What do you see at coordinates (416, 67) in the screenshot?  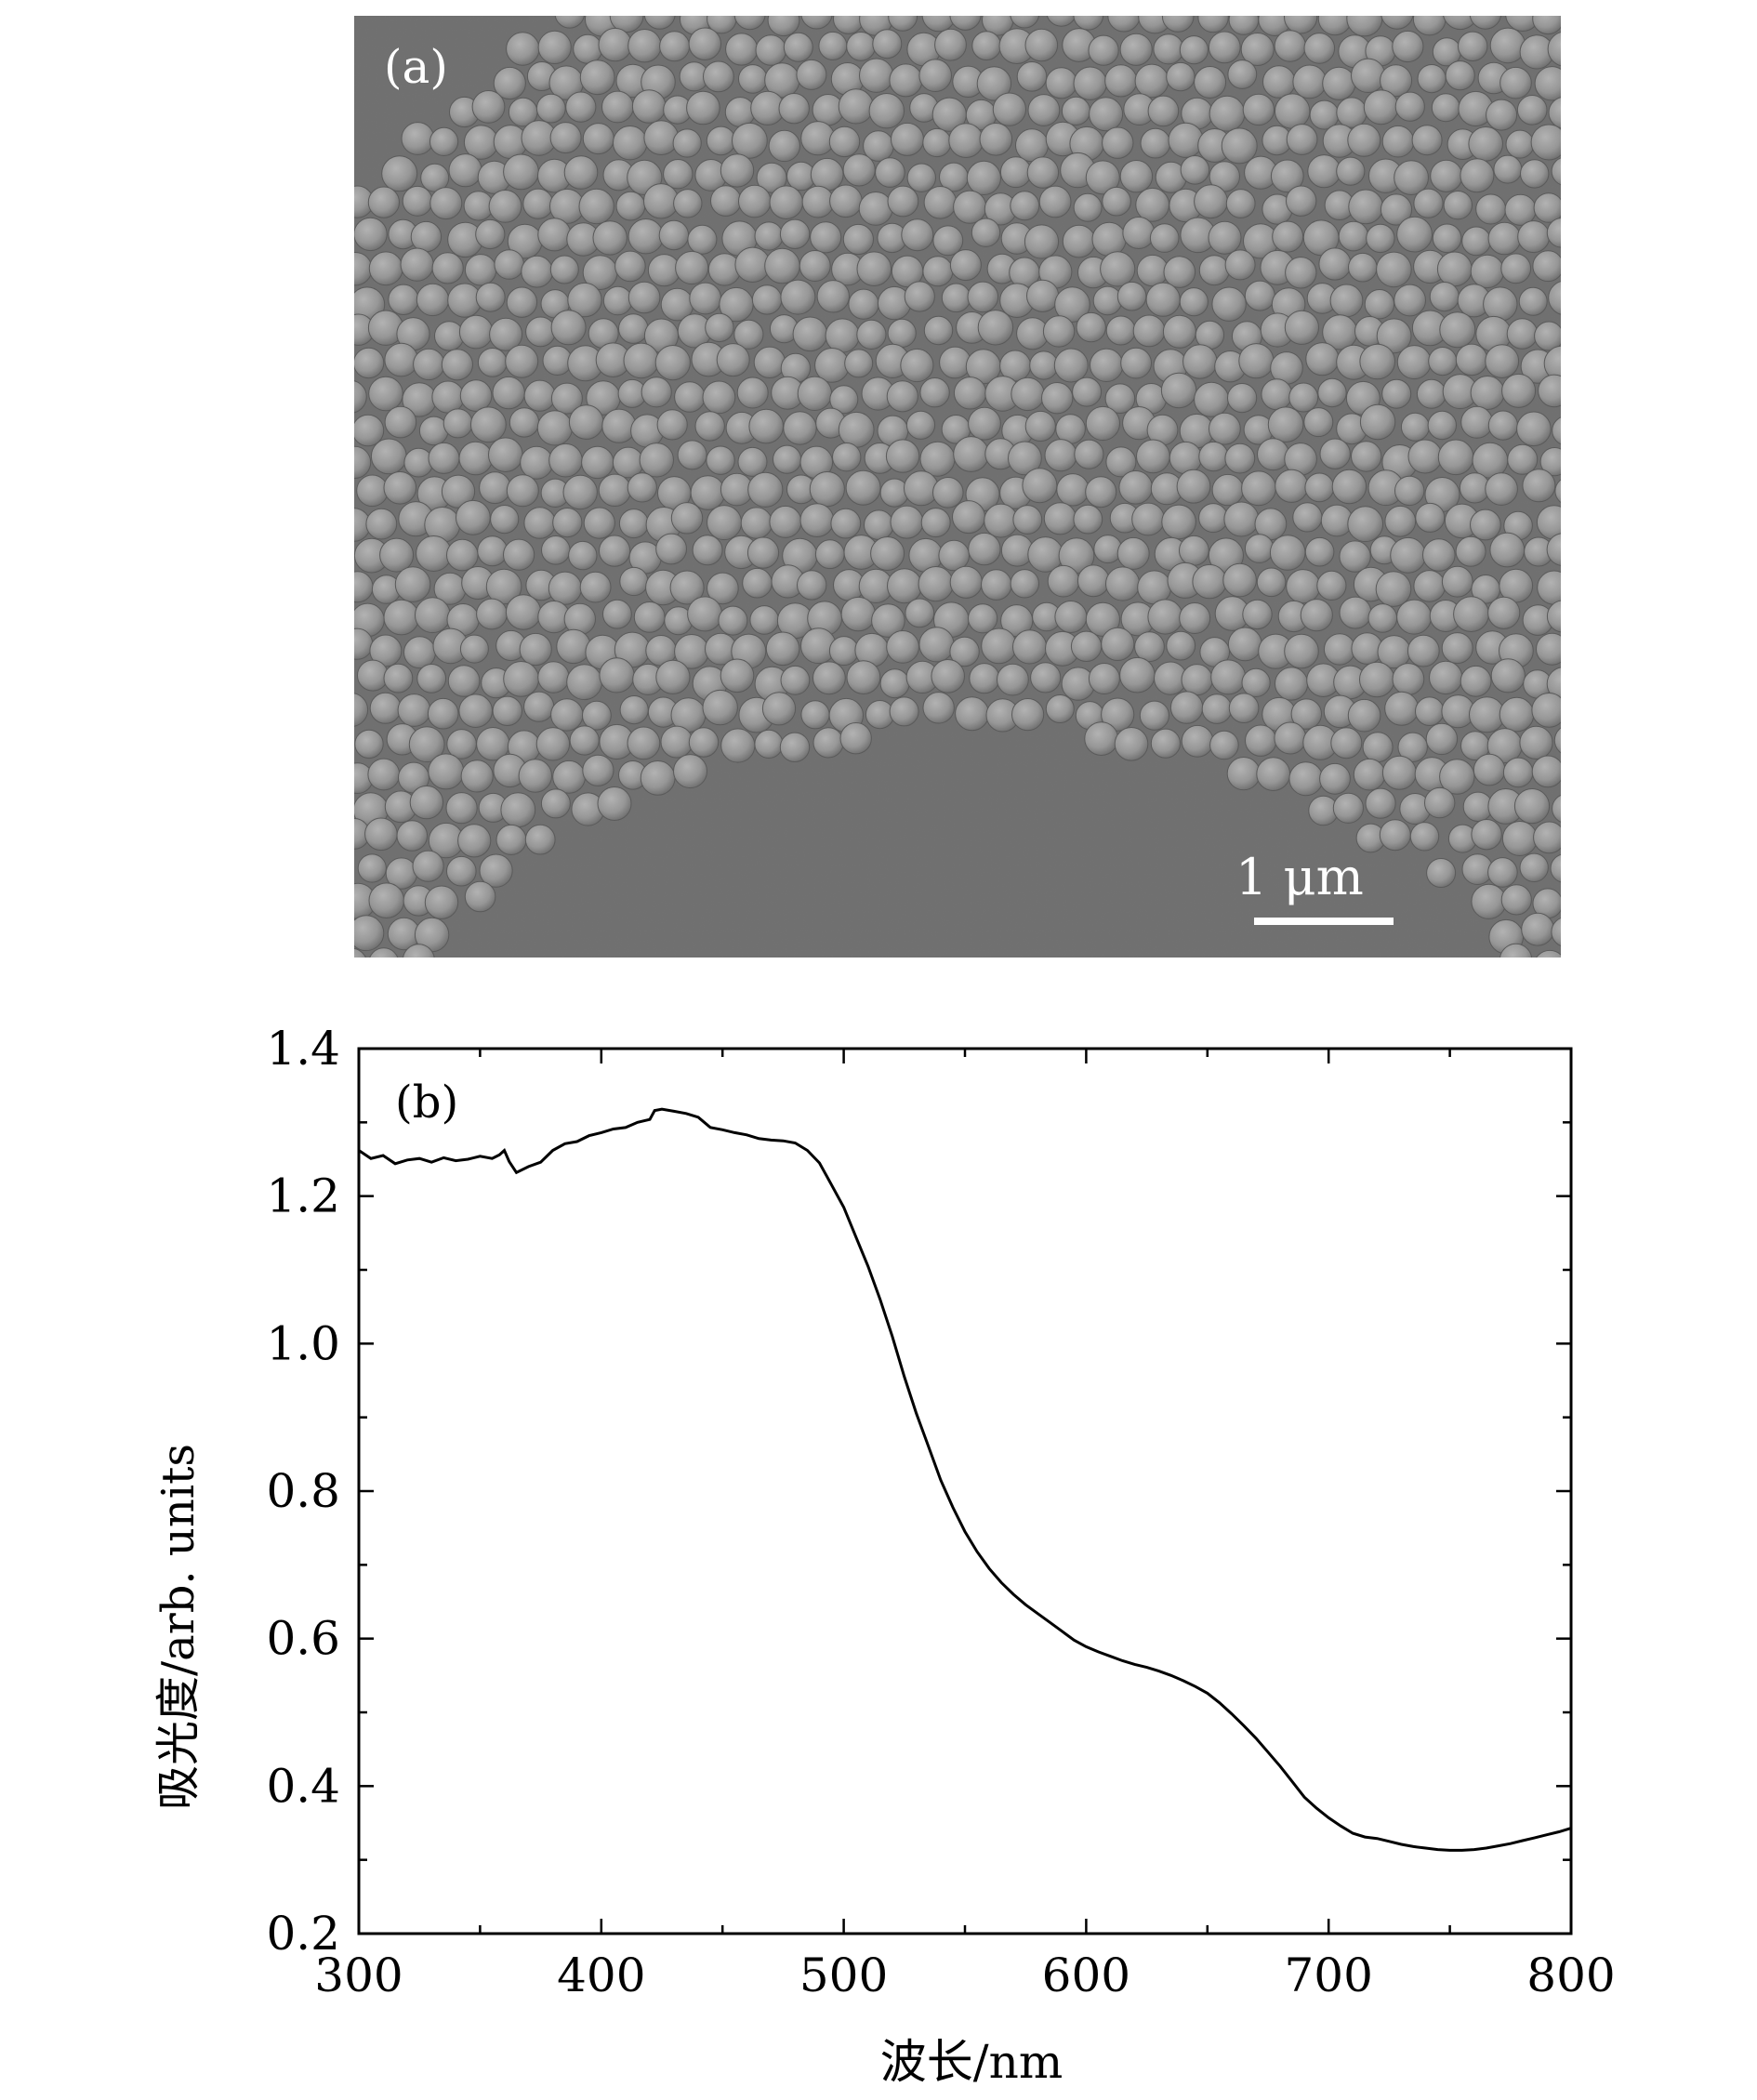 I see `panel-label-a: (a)` at bounding box center [416, 67].